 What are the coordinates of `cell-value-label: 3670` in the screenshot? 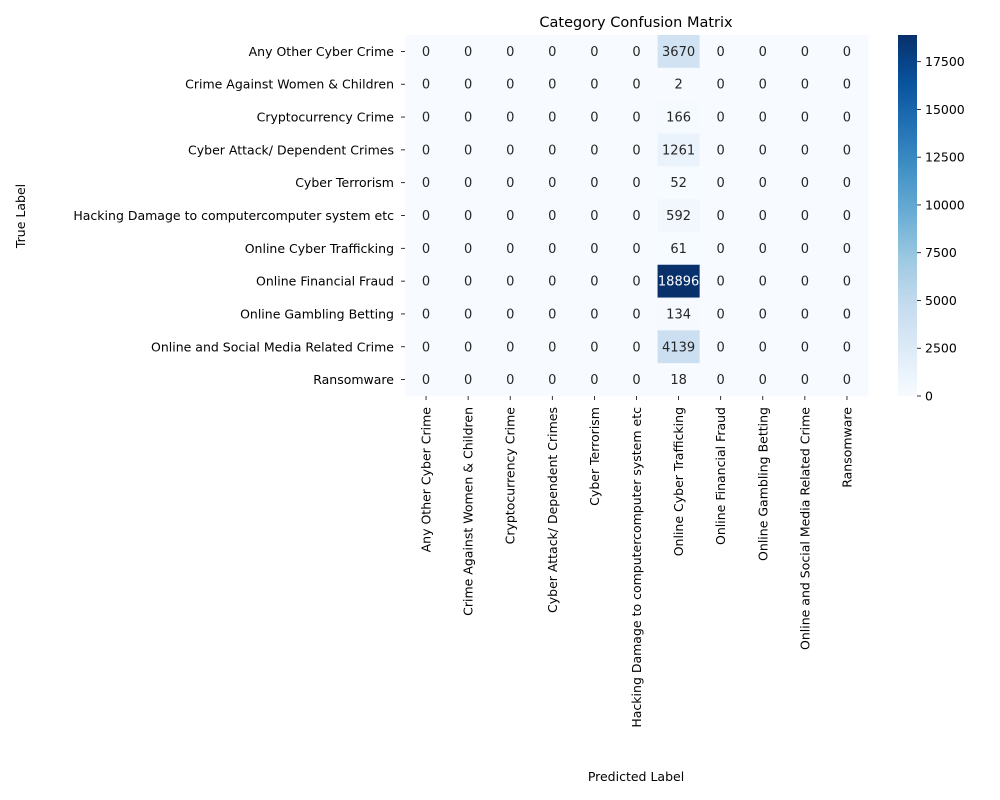 It's located at (678, 52).